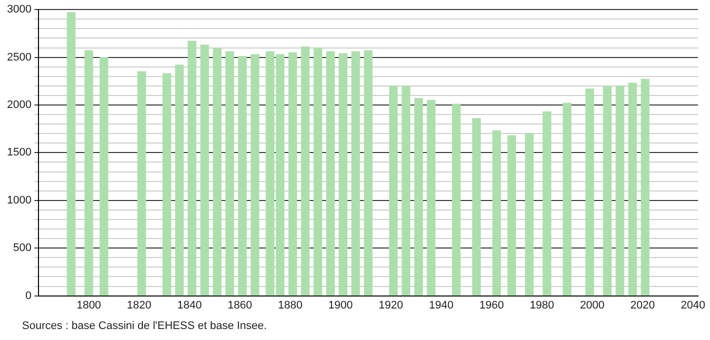 The width and height of the screenshot is (710, 340). Describe the element at coordinates (693, 305) in the screenshot. I see `x-tick-label: 2040` at that location.